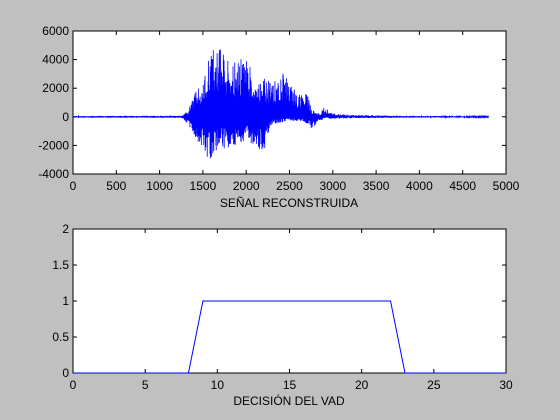 The image size is (560, 420). I want to click on signal-ytick-label: 2000, so click(55, 88).